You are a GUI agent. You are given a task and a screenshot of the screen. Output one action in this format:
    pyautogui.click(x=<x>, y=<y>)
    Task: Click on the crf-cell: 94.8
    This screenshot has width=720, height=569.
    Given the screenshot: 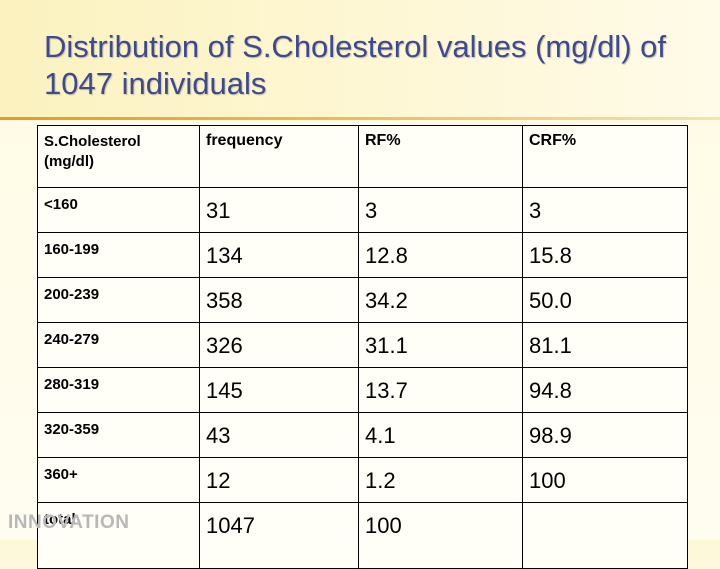 What is the action you would take?
    pyautogui.click(x=605, y=390)
    